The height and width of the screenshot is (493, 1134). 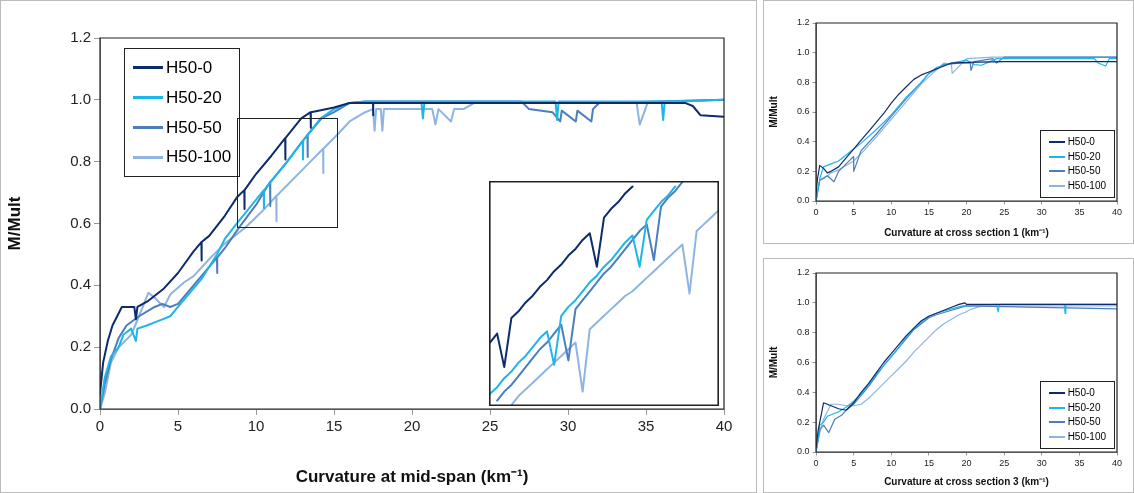 What do you see at coordinates (412, 477) in the screenshot?
I see `x-axis-title: Curvature at mid-span (km⁻¹)` at bounding box center [412, 477].